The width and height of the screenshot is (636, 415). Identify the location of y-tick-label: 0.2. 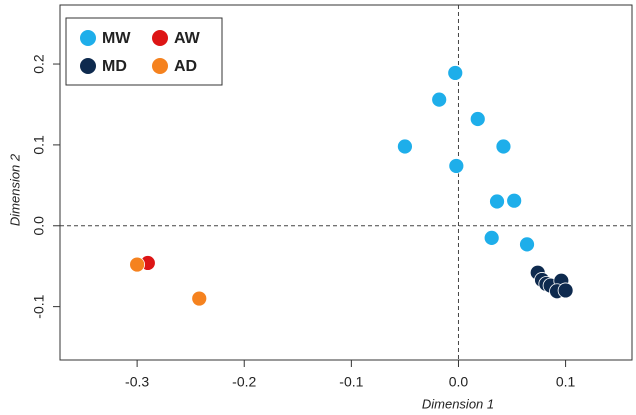
(39, 64).